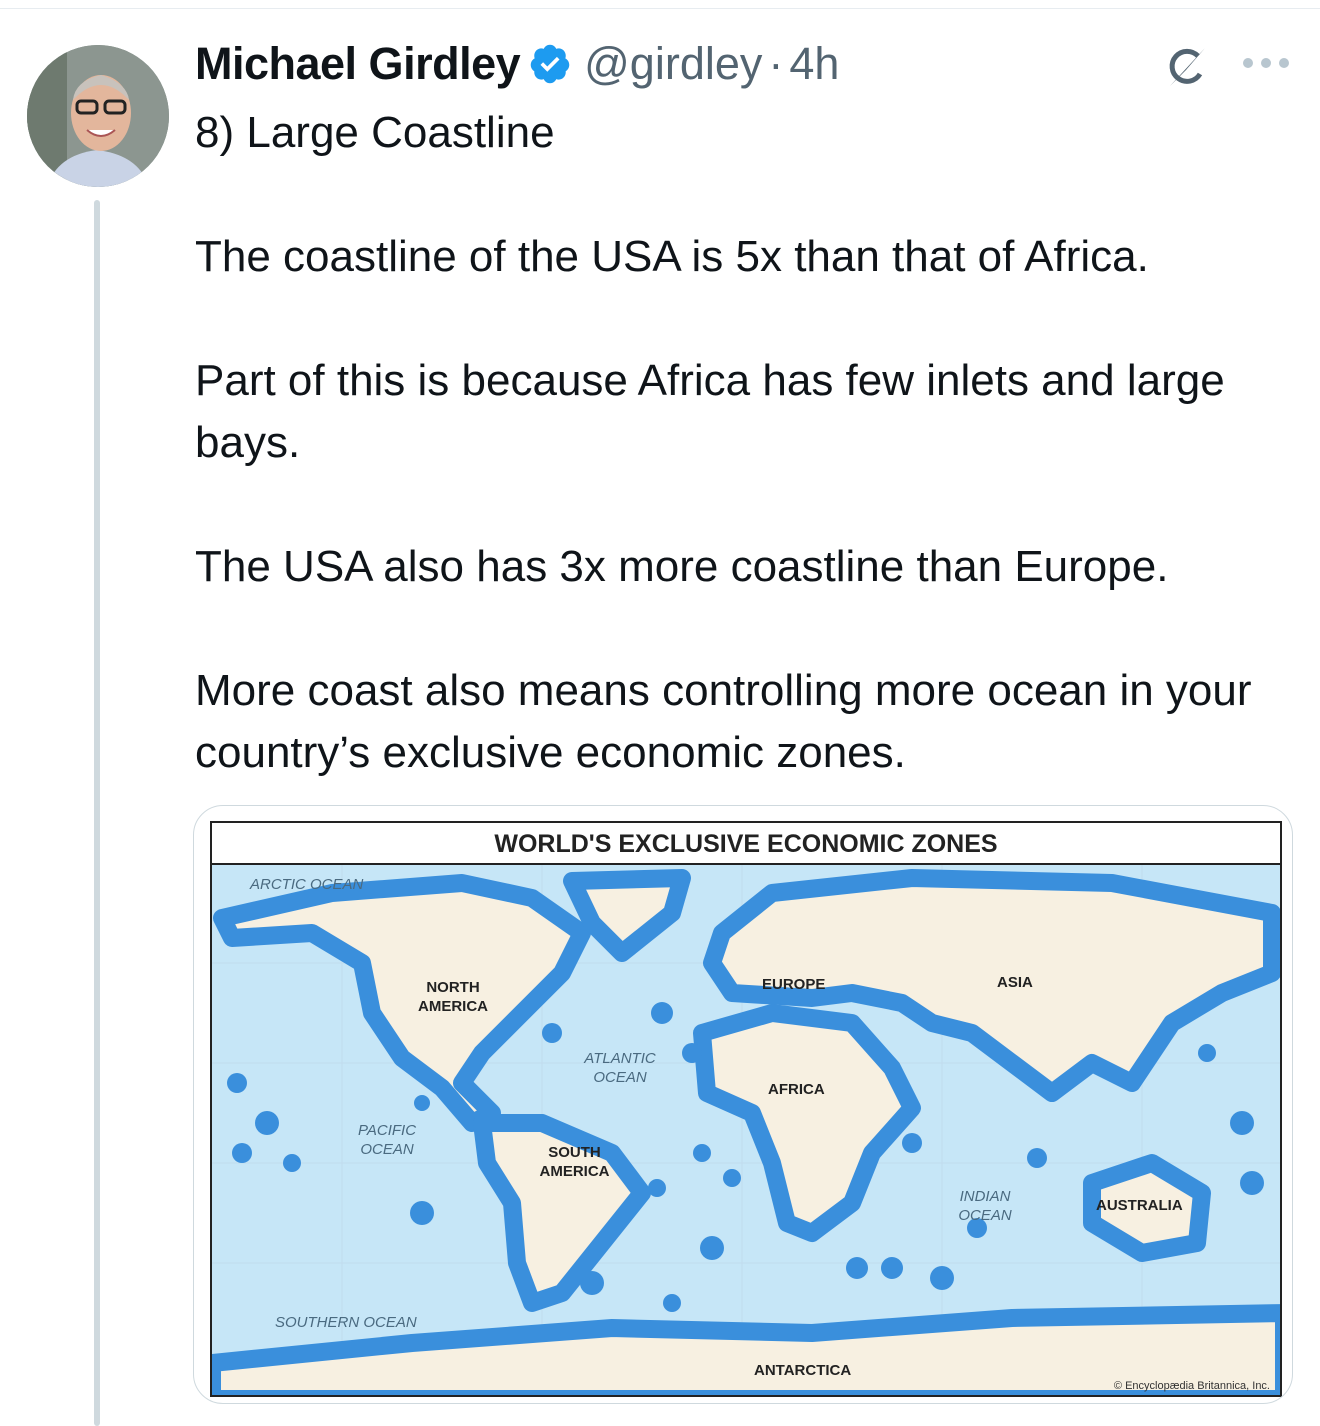  I want to click on continent-label: ANTARCTICA, so click(803, 1370).